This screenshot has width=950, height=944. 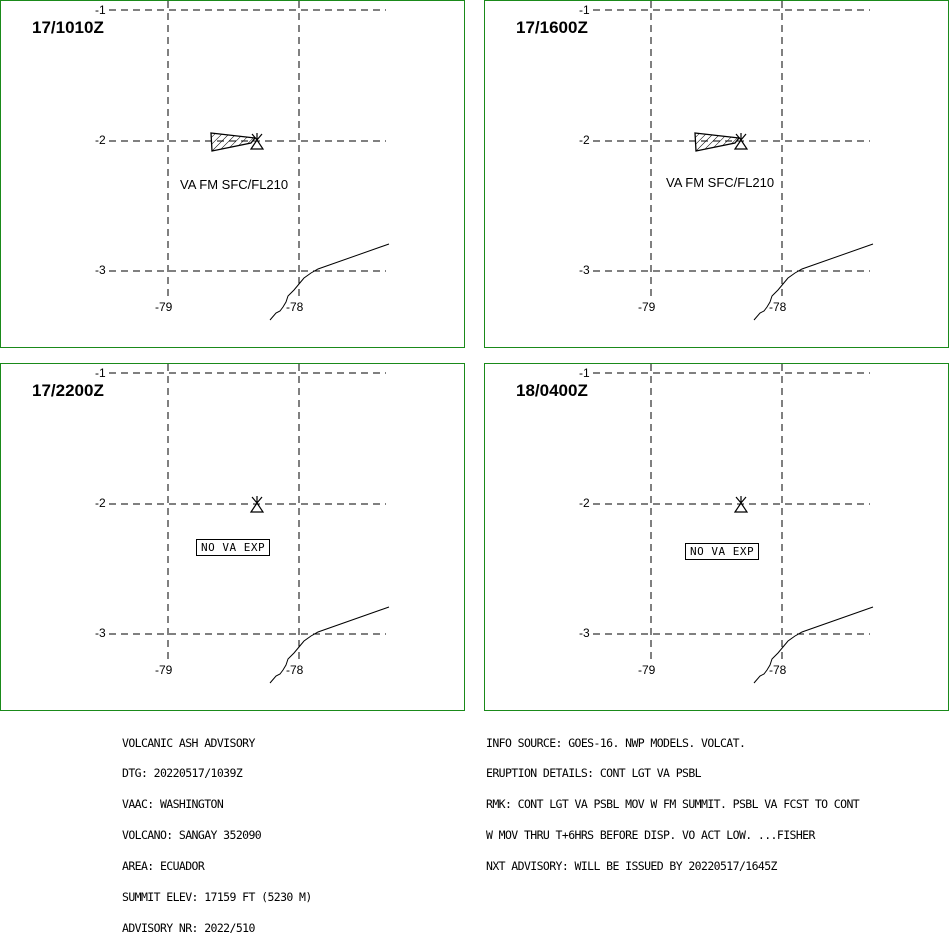 What do you see at coordinates (217, 897) in the screenshot?
I see `advisory-line: SUMMIT ELEV: 17159 FT (5230 M)` at bounding box center [217, 897].